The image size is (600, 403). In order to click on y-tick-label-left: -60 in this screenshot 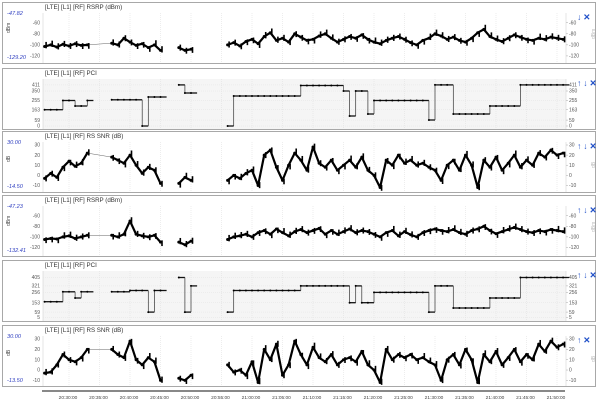, I will do `click(36, 216)`.